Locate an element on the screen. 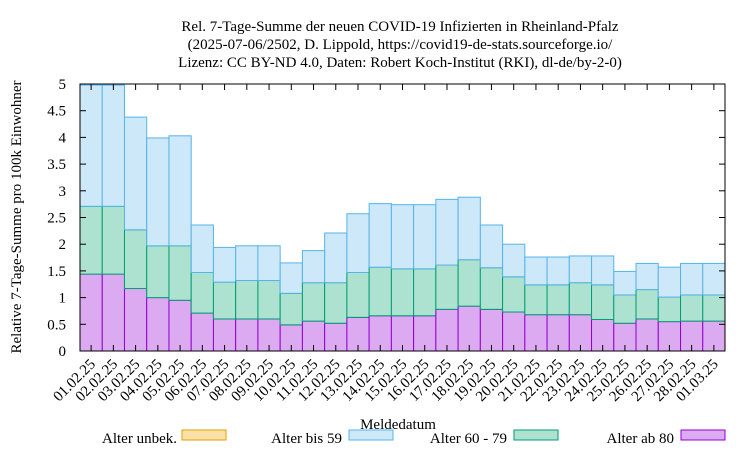 The height and width of the screenshot is (455, 750). y-axis-label: Relative 7-Tage-Summe pro 100k Einwohner is located at coordinates (17, 216).